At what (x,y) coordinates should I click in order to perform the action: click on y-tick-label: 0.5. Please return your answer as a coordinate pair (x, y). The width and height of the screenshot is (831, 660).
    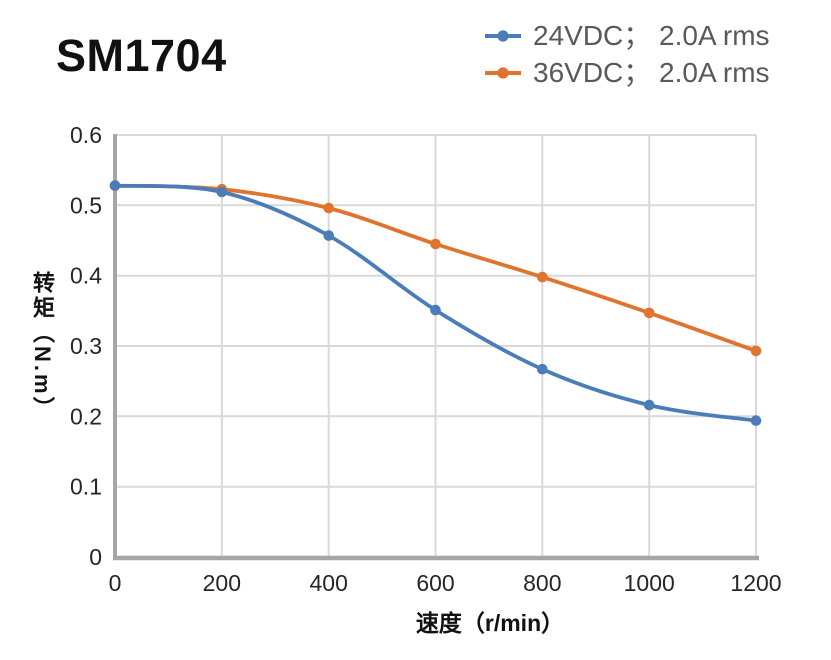
    Looking at the image, I should click on (86, 205).